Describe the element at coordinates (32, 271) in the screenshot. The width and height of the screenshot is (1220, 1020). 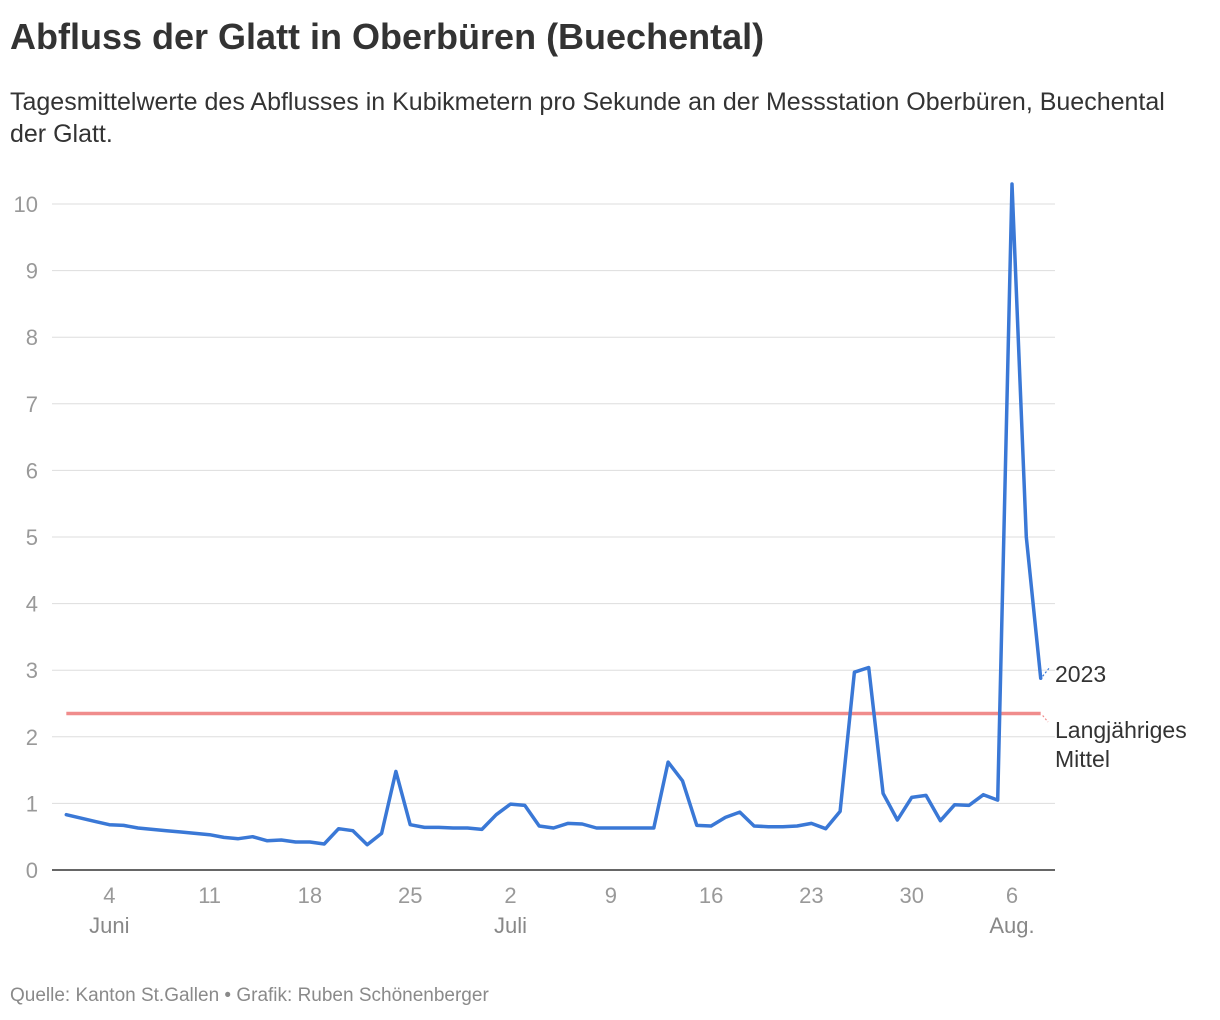
I see `y-tick-label: 9` at that location.